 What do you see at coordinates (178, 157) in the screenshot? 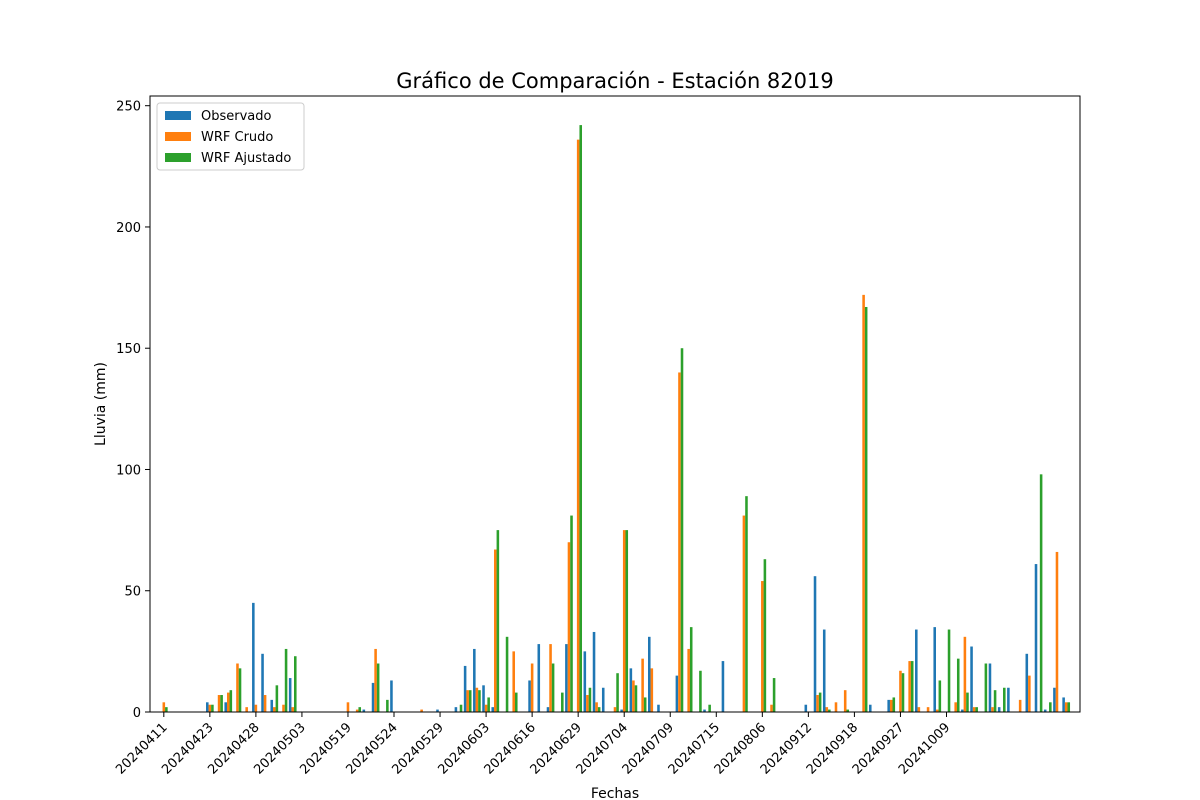
I see `legend-swatch` at bounding box center [178, 157].